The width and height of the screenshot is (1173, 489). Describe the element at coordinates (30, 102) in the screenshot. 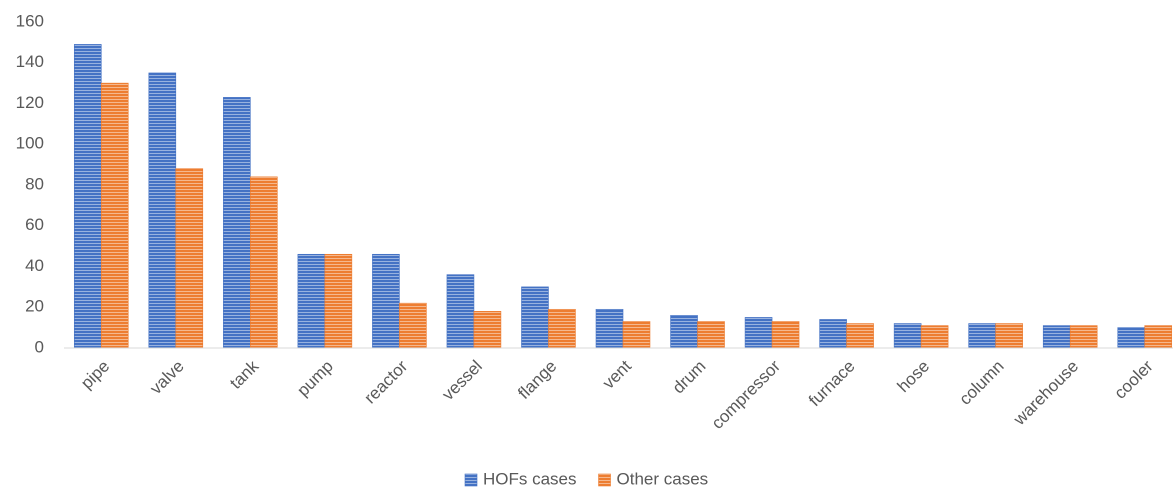

I see `y-tick-label: 120` at that location.